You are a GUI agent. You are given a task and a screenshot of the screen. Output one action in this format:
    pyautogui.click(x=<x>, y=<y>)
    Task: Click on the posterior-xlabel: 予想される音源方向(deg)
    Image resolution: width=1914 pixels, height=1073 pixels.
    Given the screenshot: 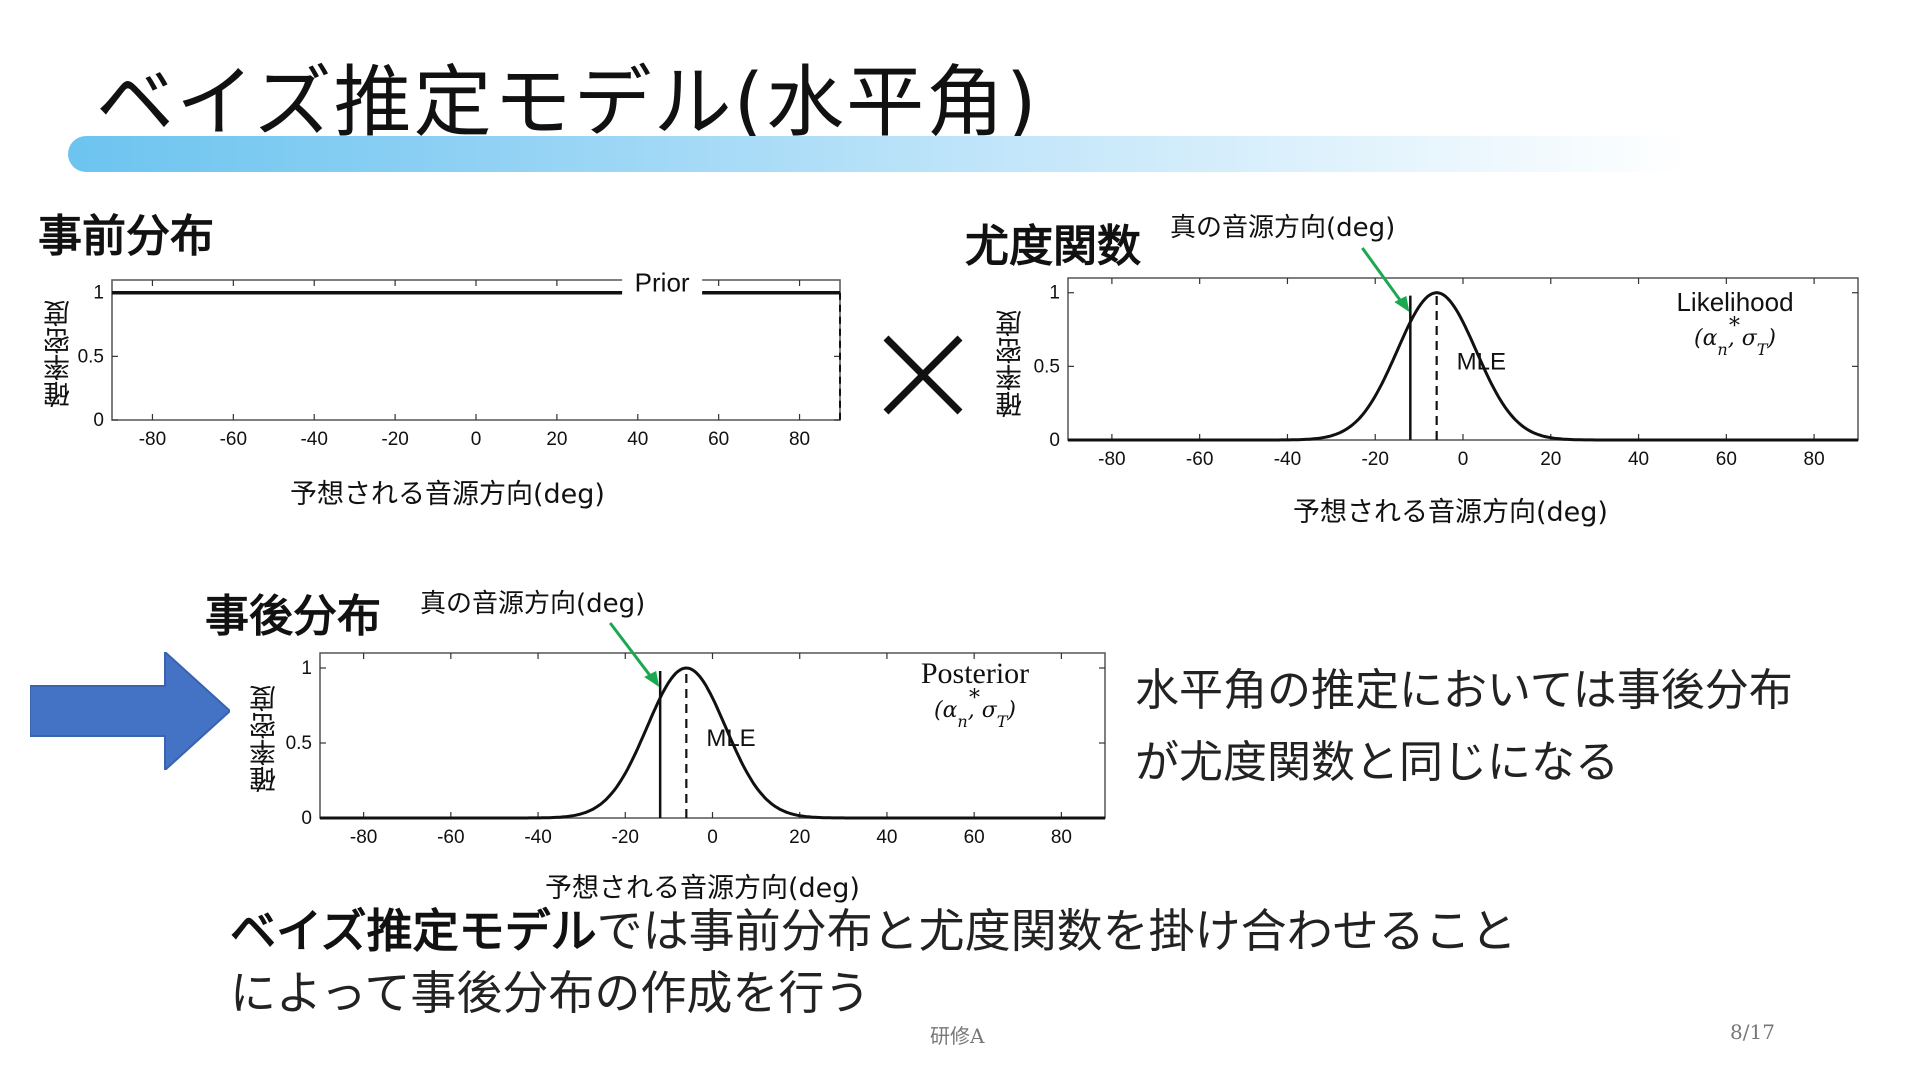 What is the action you would take?
    pyautogui.click(x=702, y=888)
    